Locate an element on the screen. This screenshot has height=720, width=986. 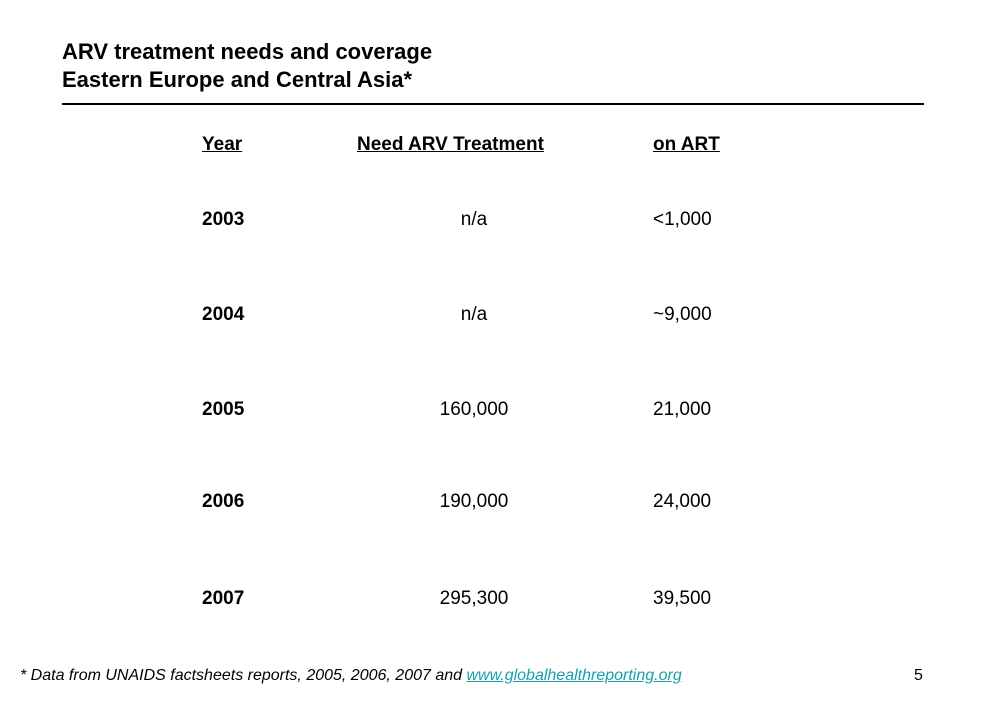
title-line-1: ARV treatment needs and coverage is located at coordinates (247, 51).